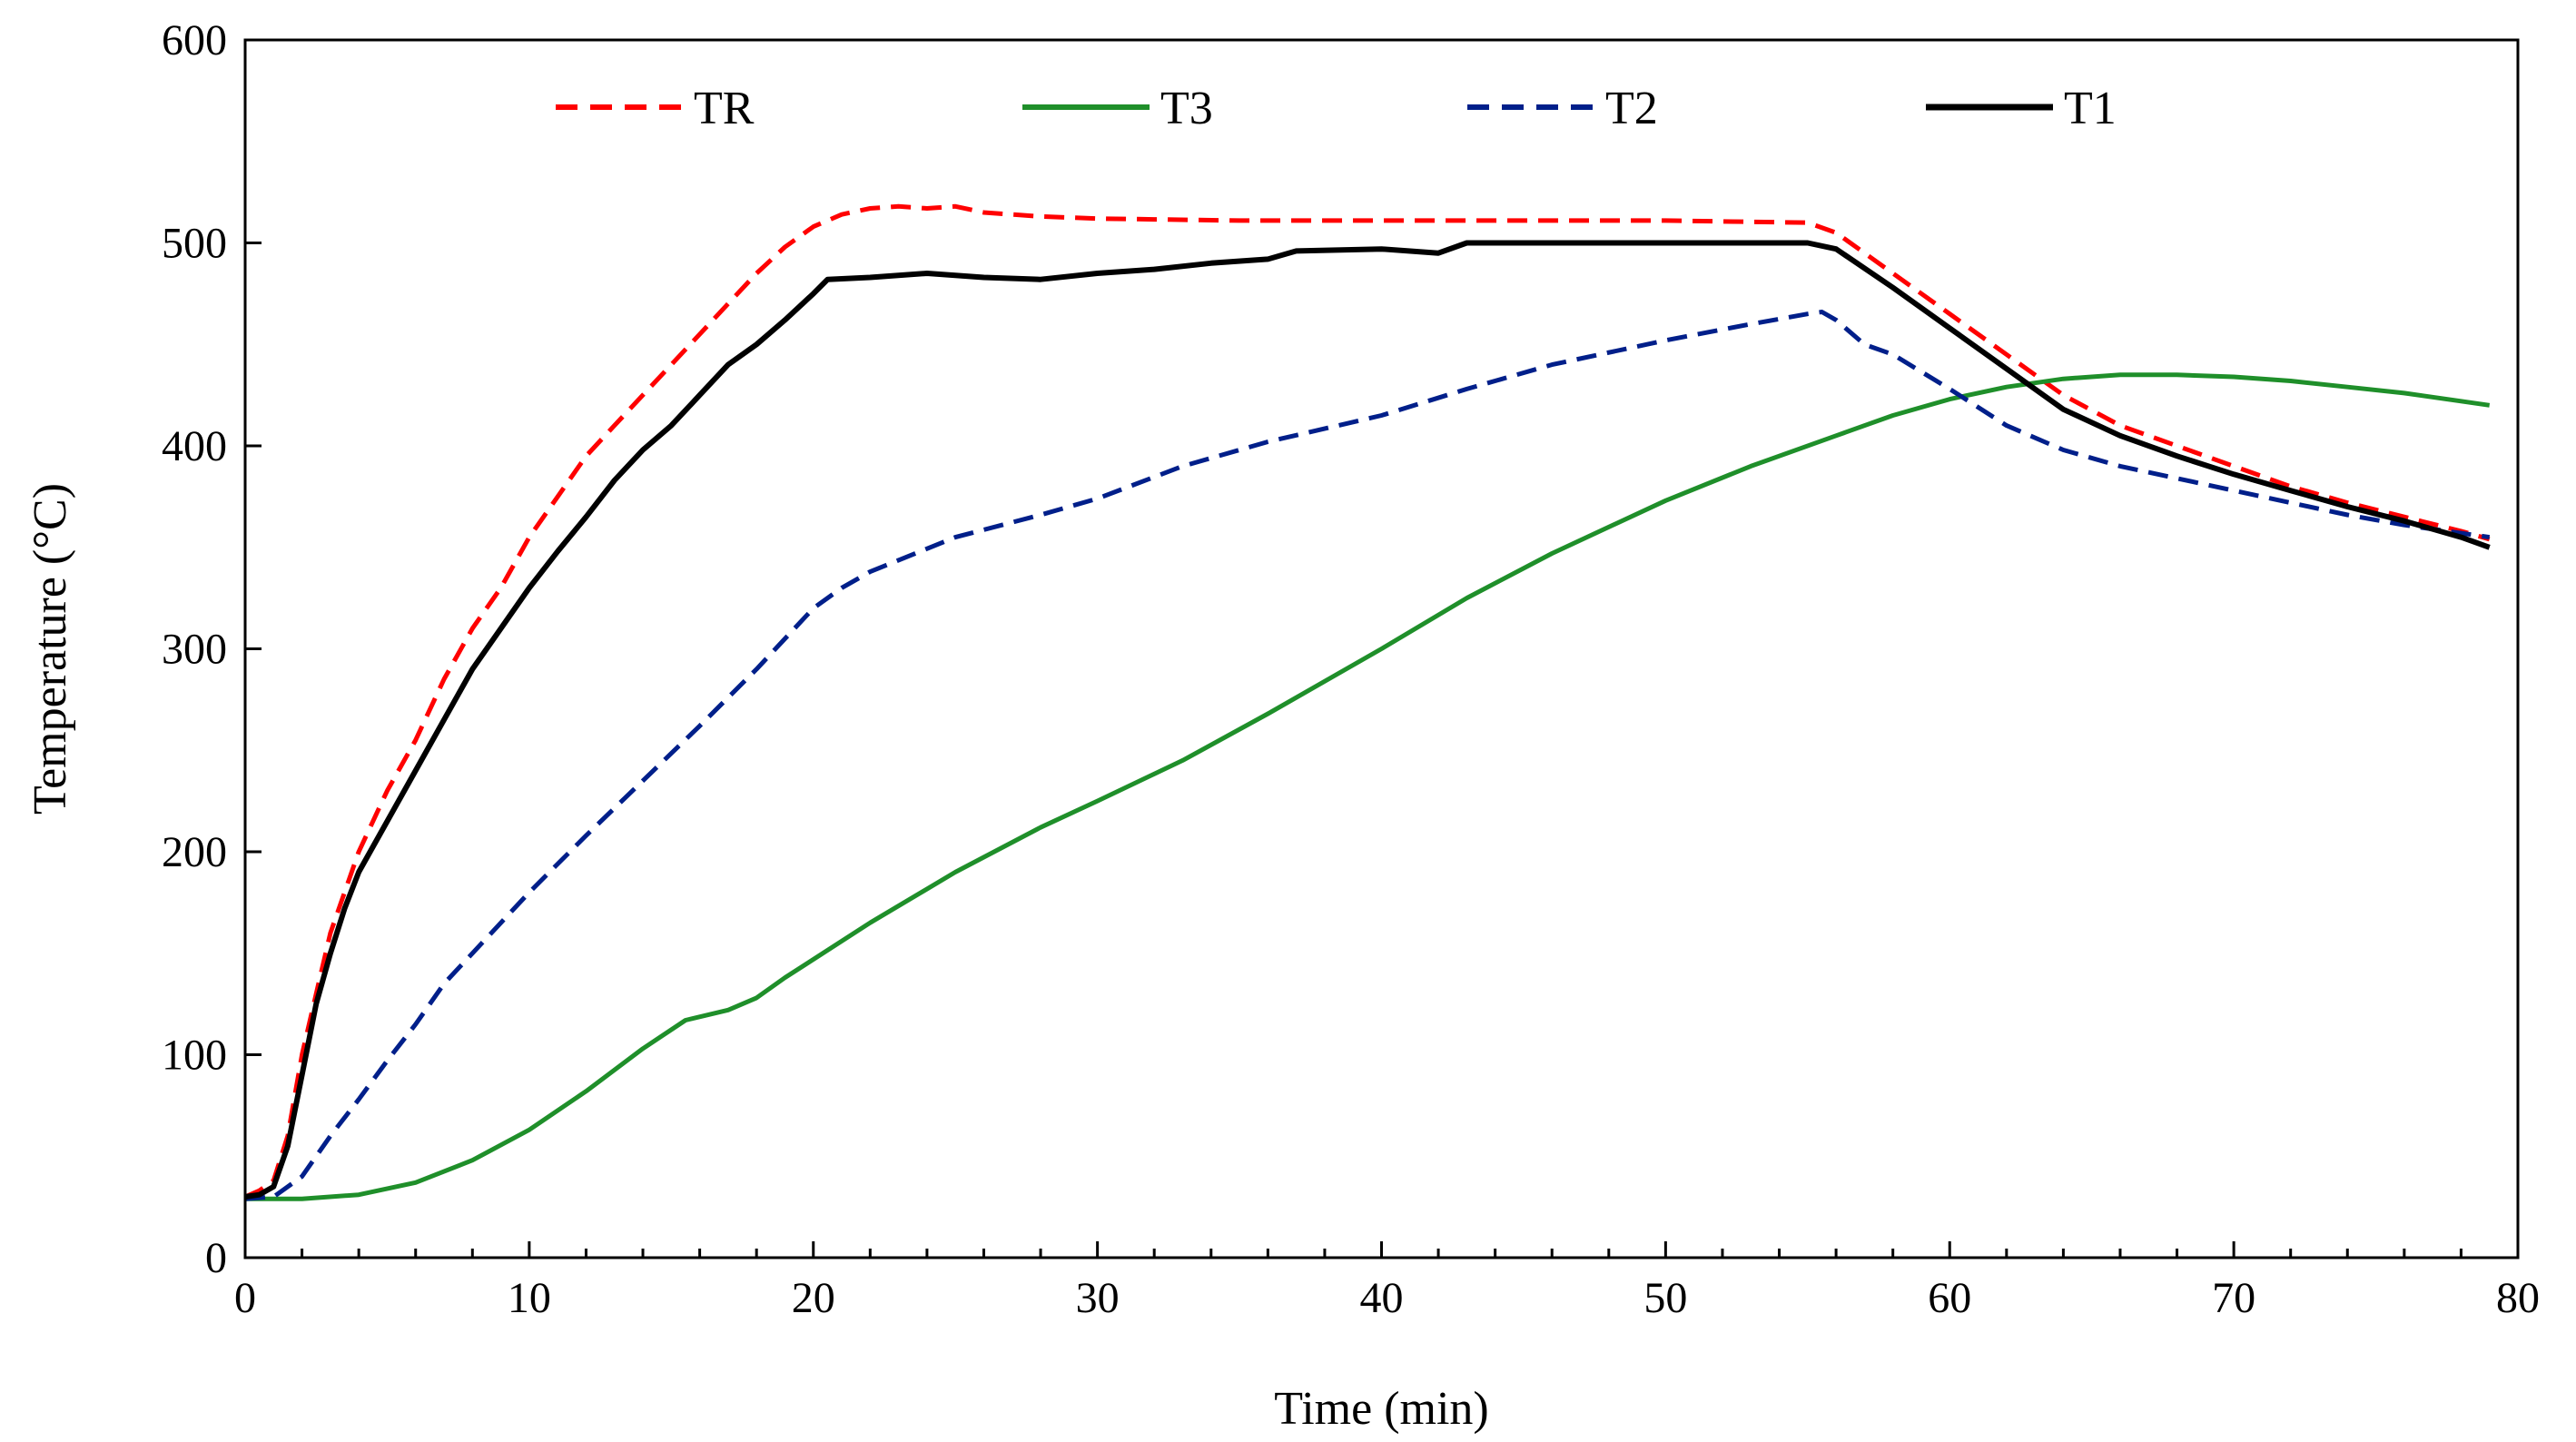  What do you see at coordinates (1336, 108) in the screenshot?
I see `legend: TR T3 T2 T1` at bounding box center [1336, 108].